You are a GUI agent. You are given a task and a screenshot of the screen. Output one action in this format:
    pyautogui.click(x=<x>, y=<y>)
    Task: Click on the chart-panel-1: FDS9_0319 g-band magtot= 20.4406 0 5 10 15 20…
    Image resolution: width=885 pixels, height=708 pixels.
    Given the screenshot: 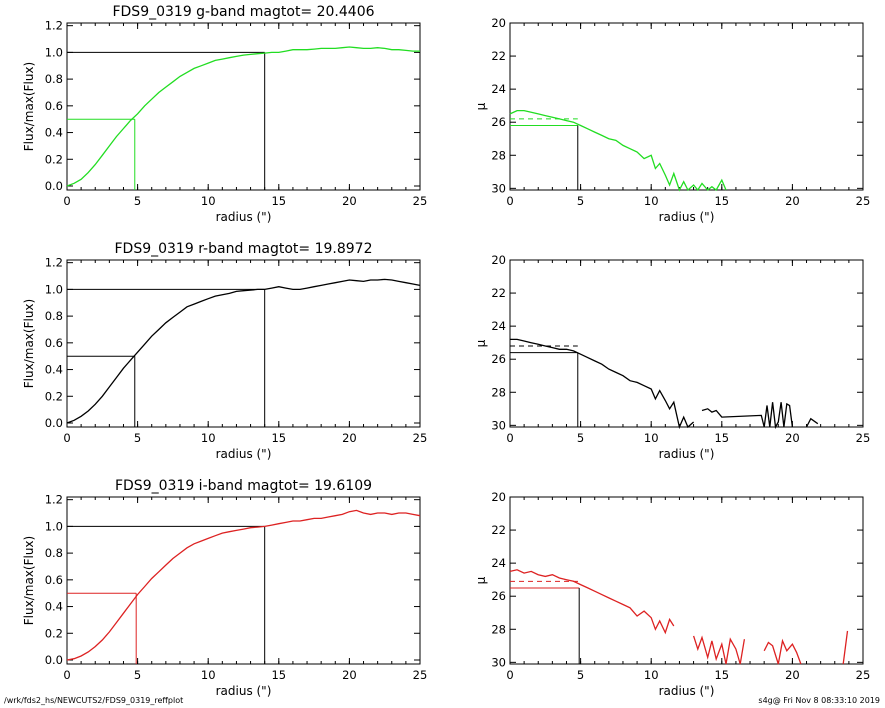 What is the action you would take?
    pyautogui.click(x=224, y=114)
    